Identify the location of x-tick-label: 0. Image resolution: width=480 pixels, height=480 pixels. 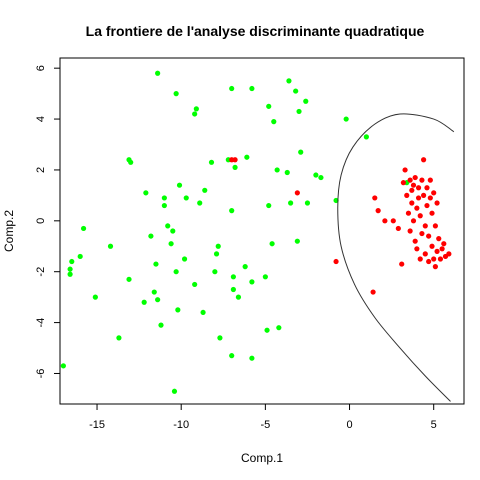
(349, 425).